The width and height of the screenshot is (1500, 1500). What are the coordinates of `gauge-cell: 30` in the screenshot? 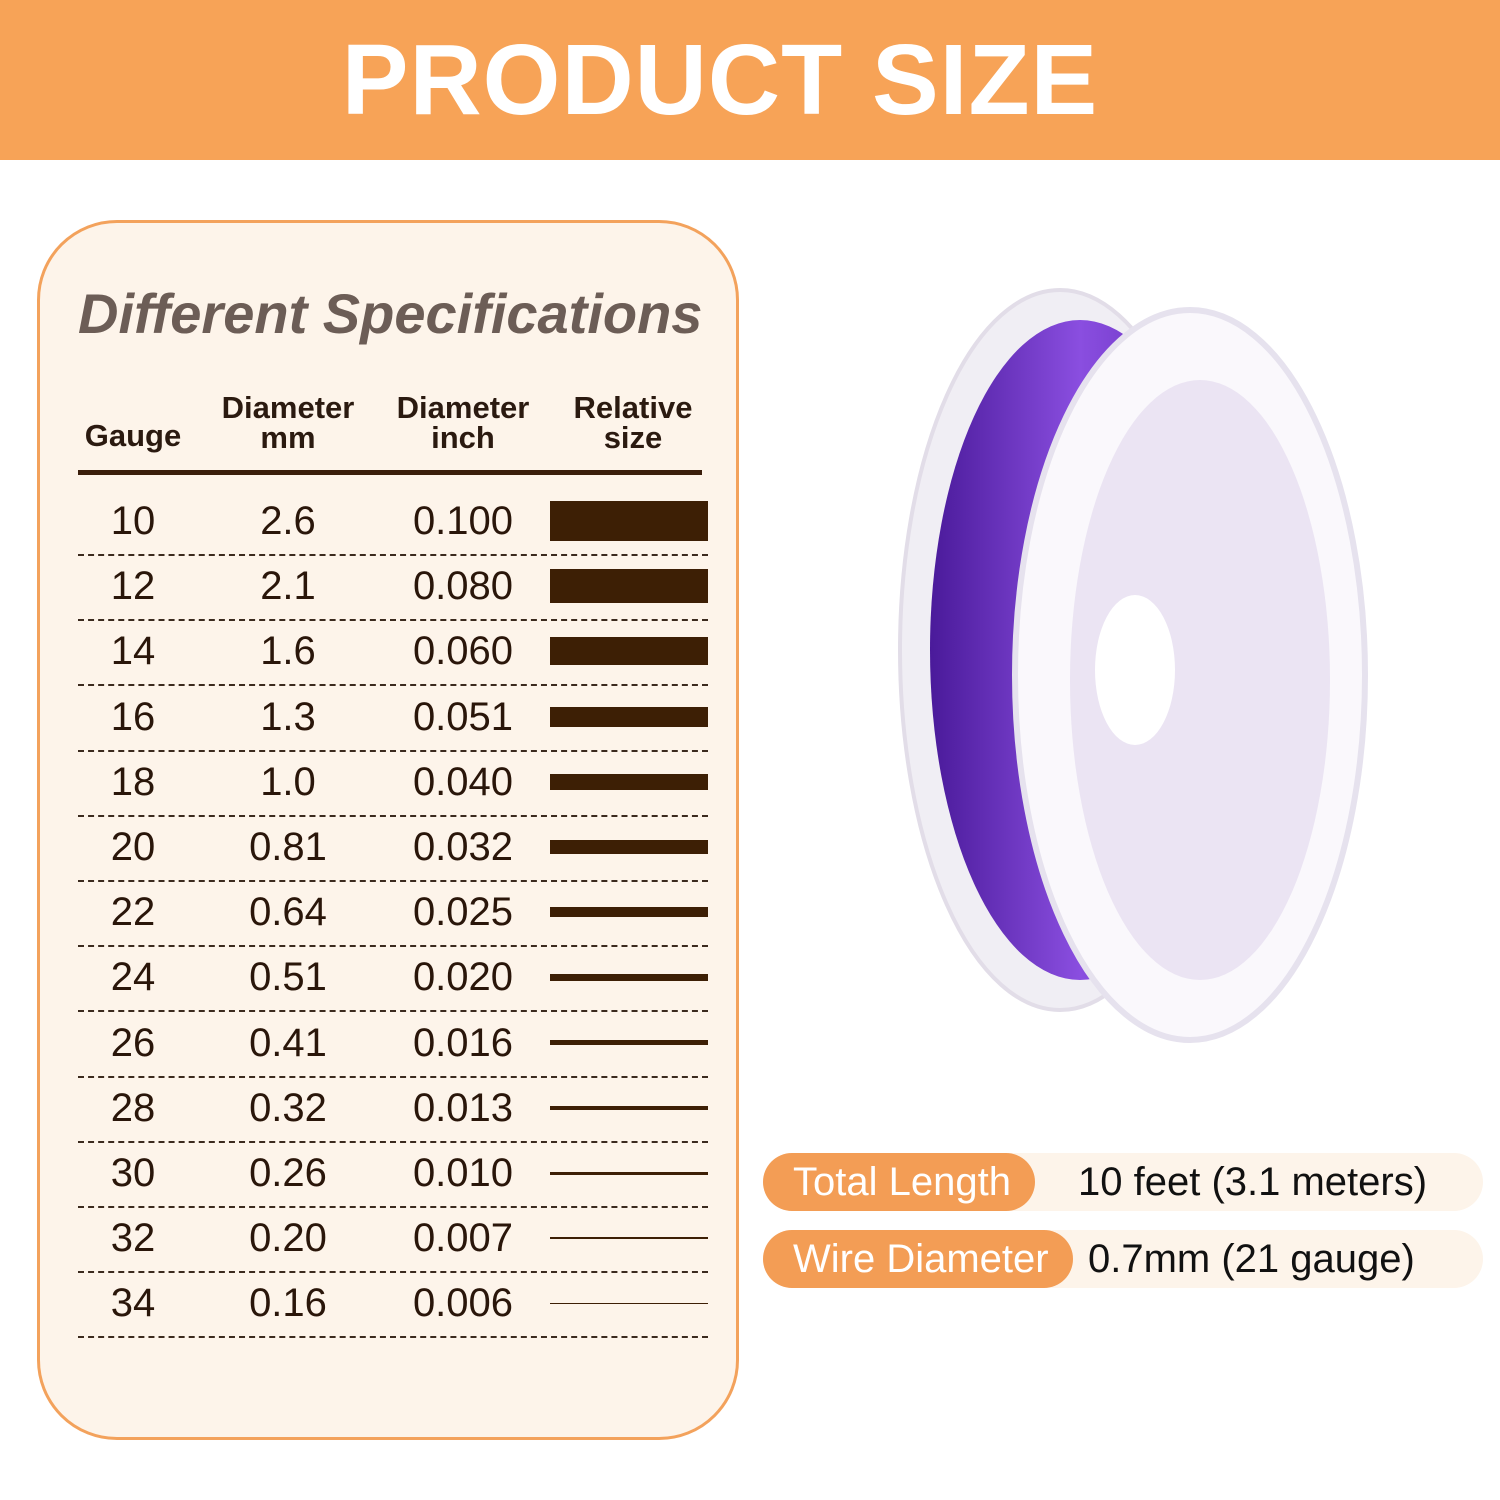 It's located at (133, 1173).